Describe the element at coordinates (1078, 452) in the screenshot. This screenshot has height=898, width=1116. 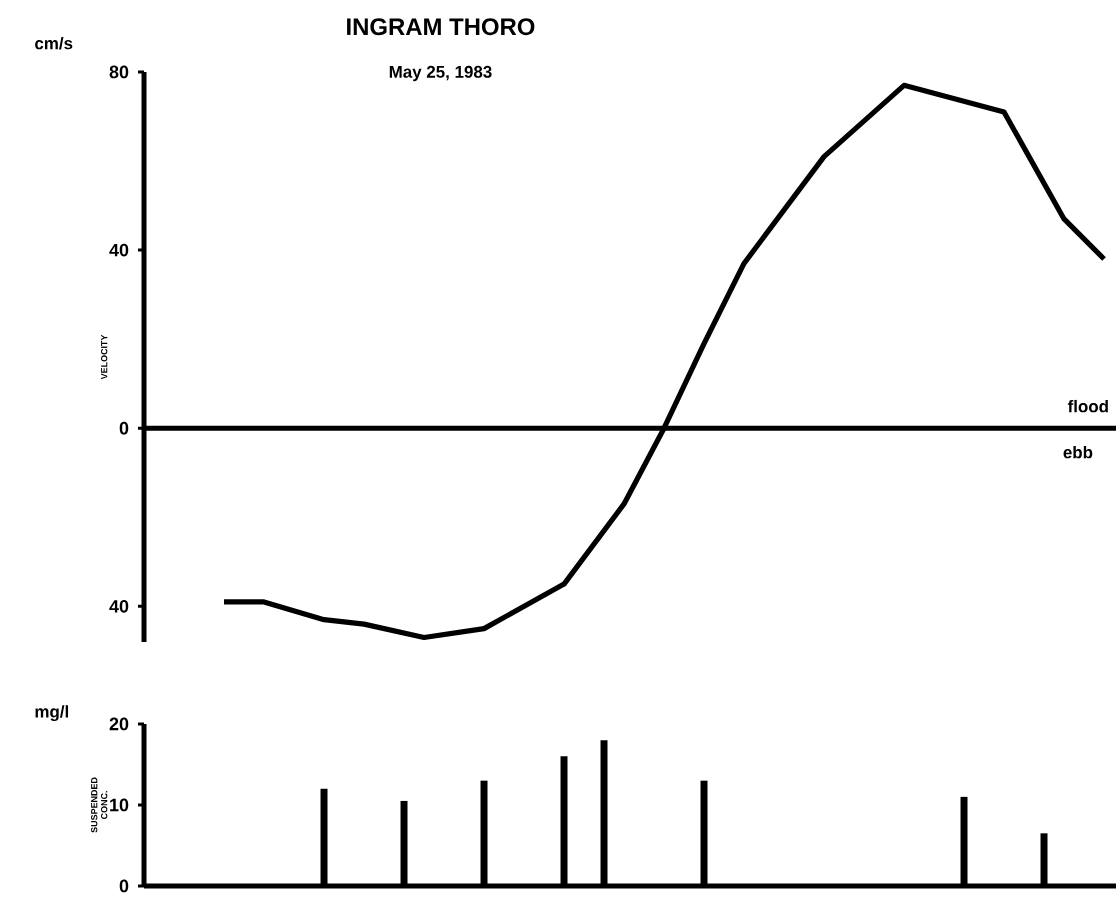
I see `annotation: ebb` at that location.